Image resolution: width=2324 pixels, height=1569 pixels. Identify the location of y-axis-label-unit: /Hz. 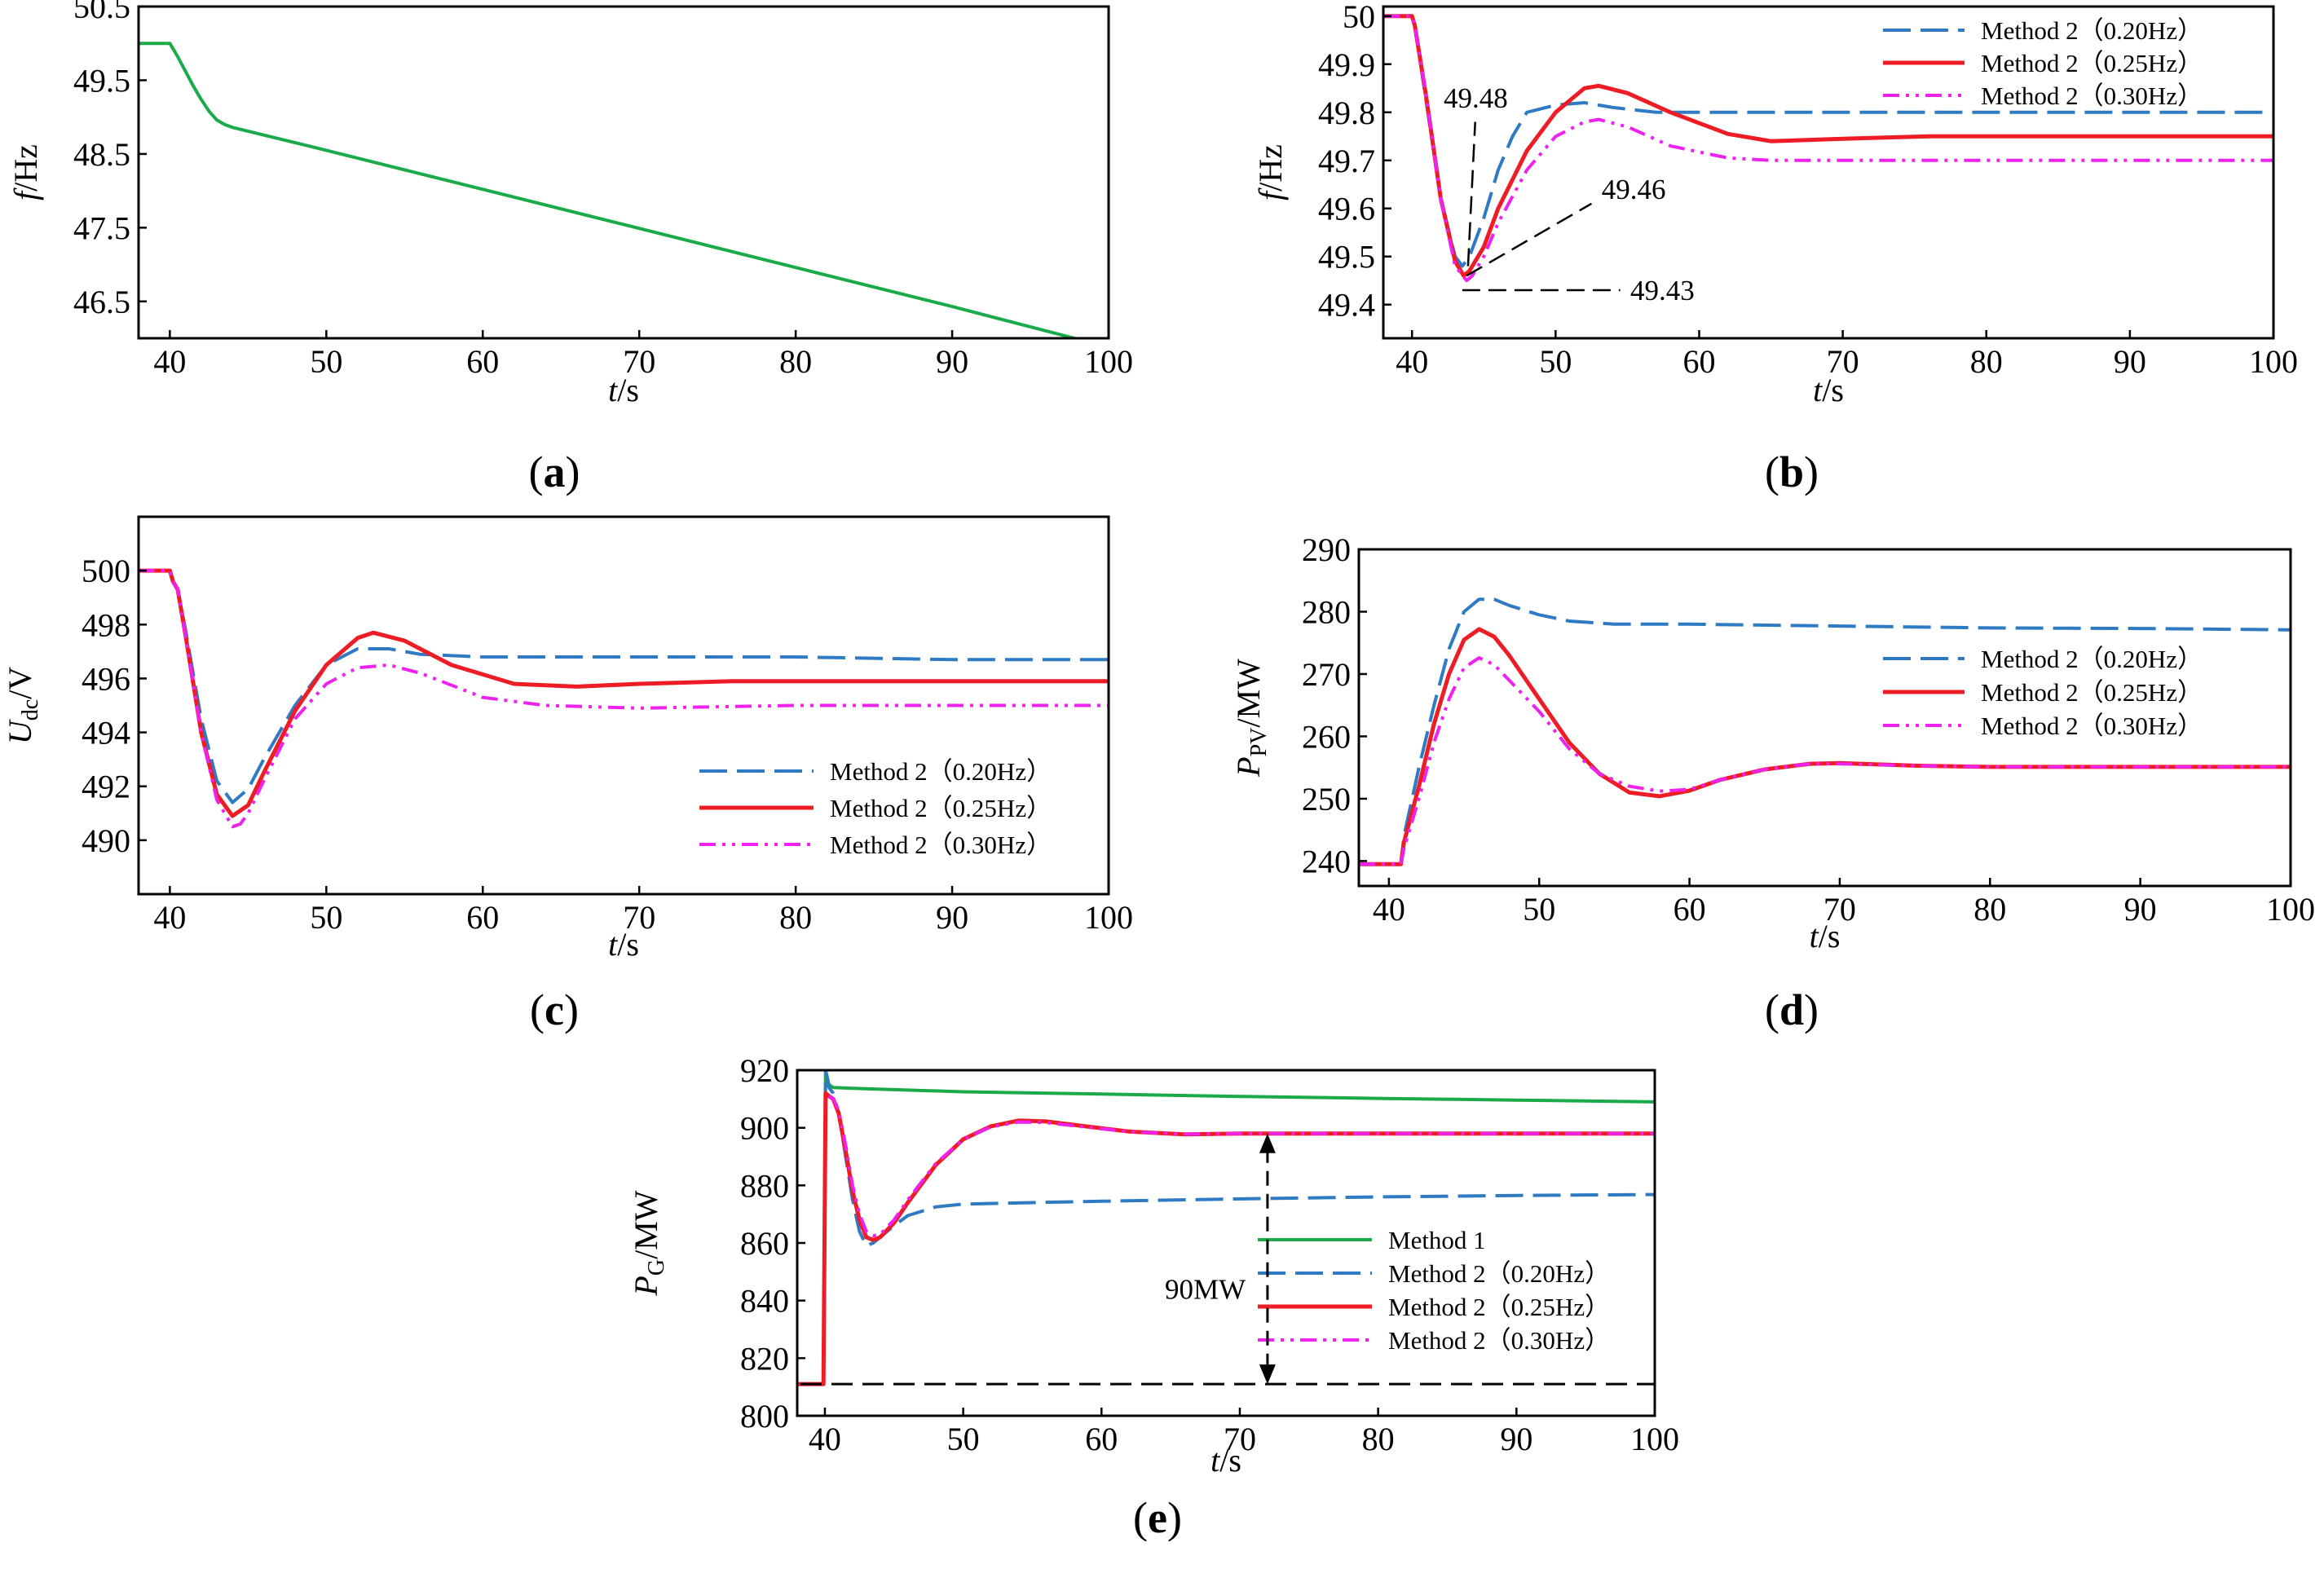
(25, 168).